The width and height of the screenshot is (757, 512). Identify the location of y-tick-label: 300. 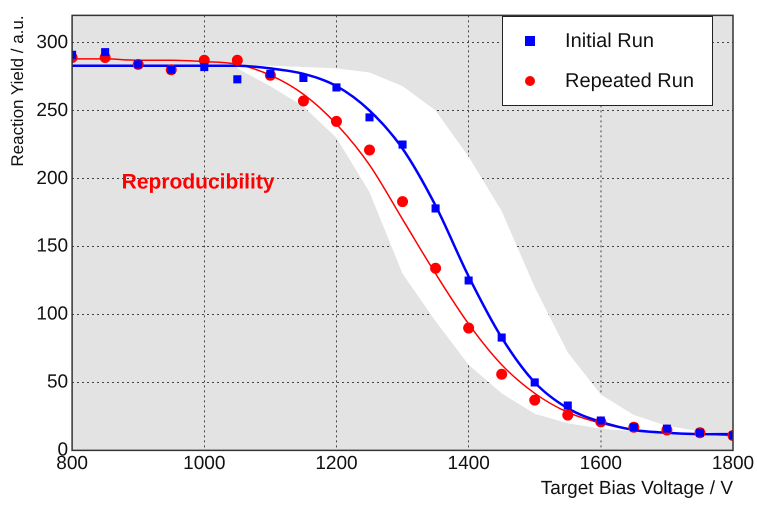
(52, 42).